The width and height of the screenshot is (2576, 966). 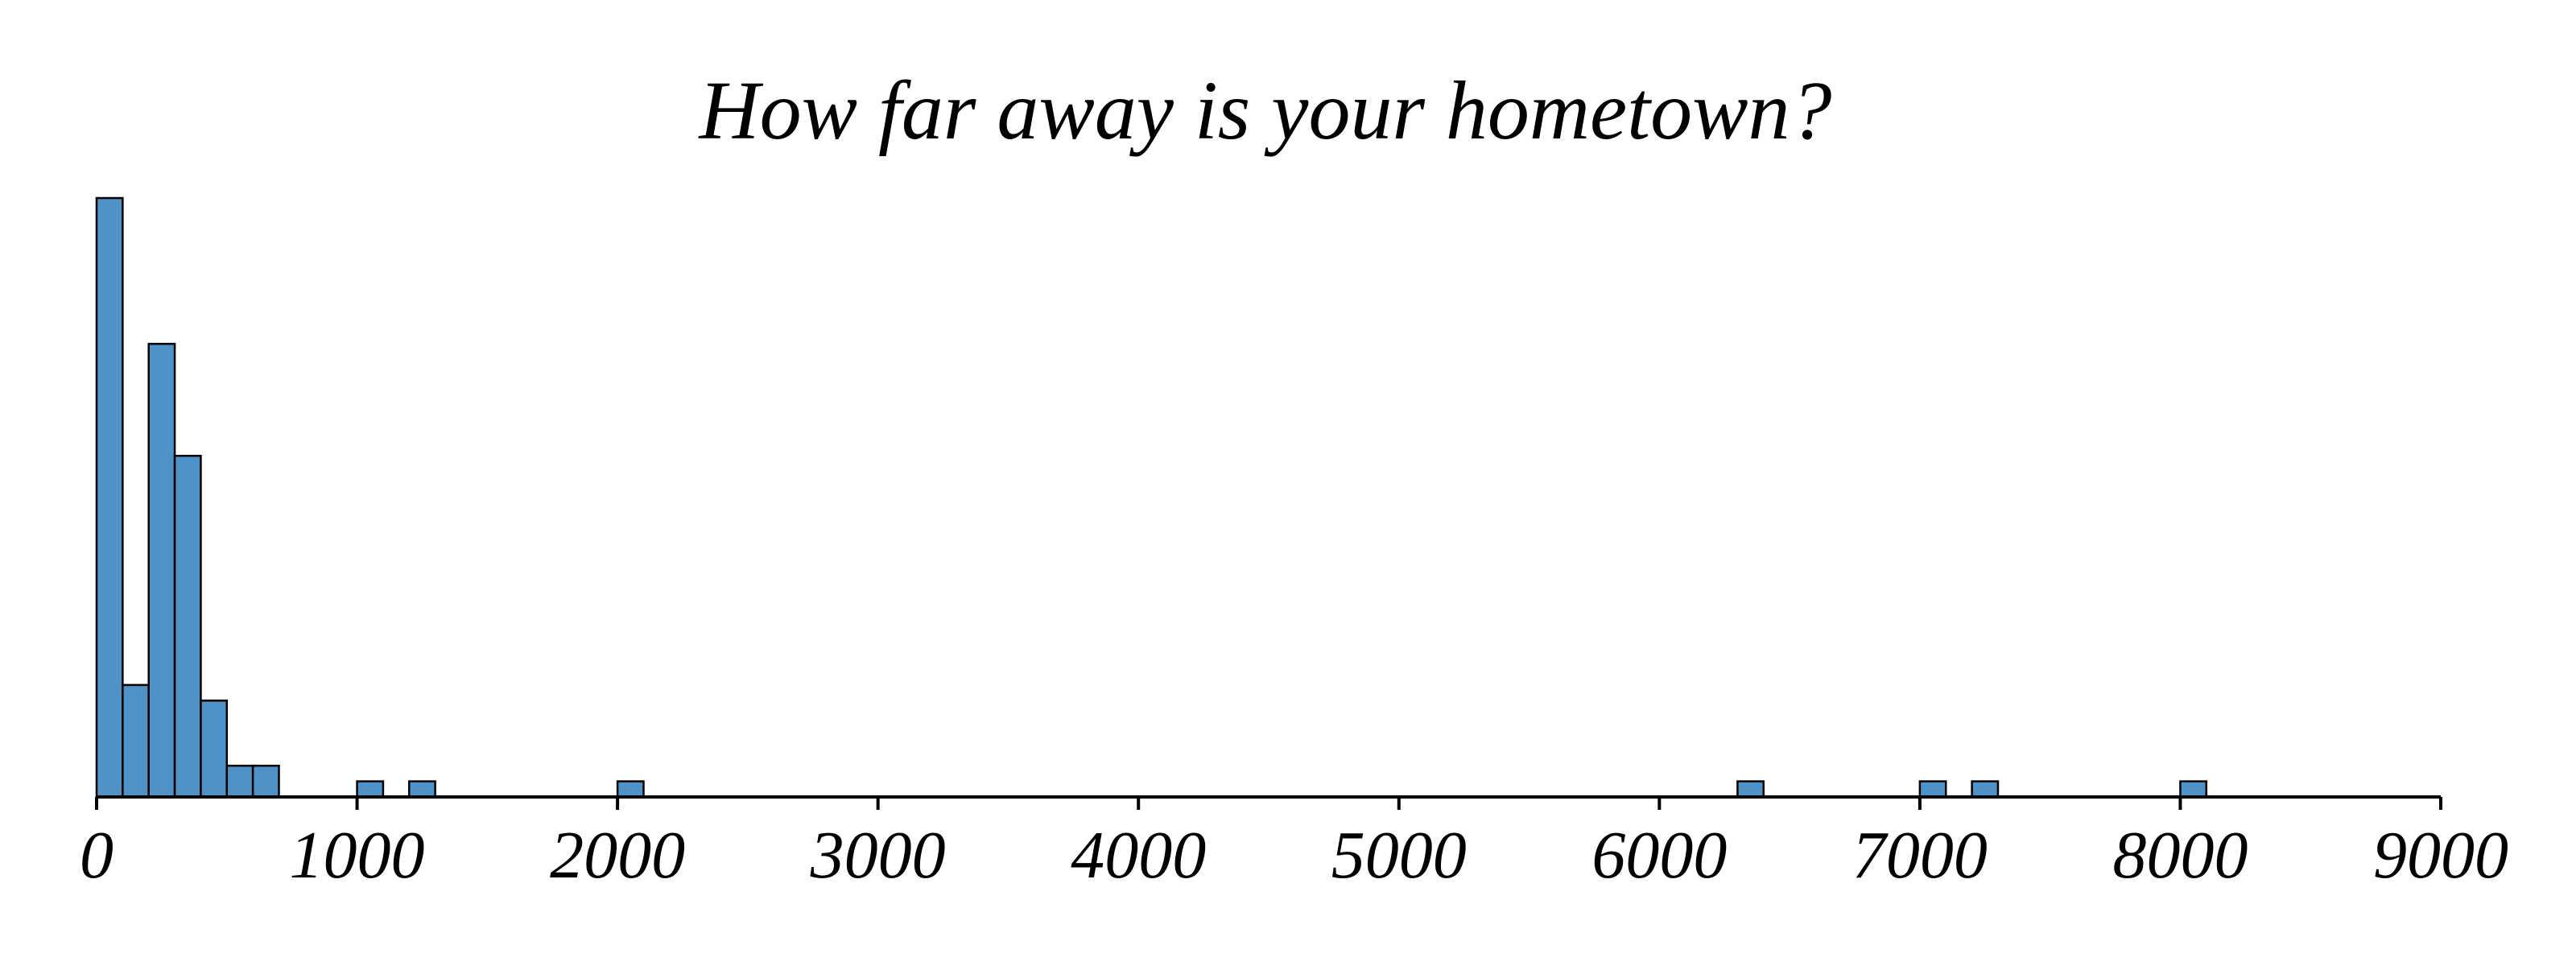 What do you see at coordinates (1920, 855) in the screenshot?
I see `x-tick-label-7: 7000` at bounding box center [1920, 855].